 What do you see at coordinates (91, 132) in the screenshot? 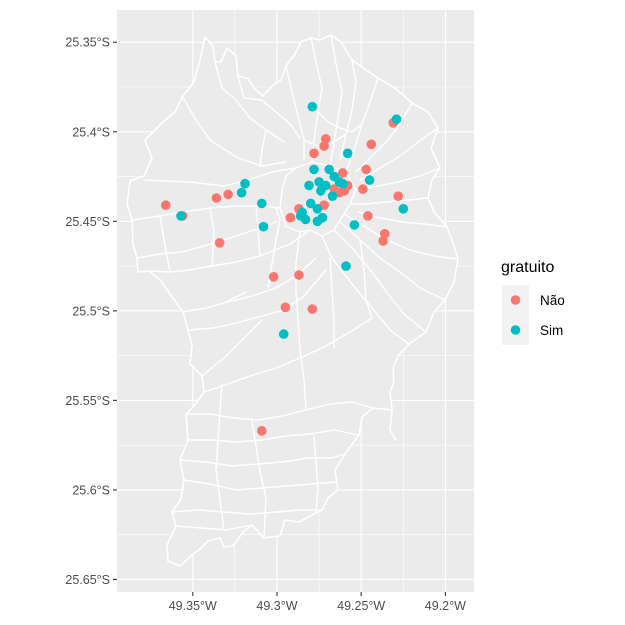
I see `y-tick-label: 25.4°S` at bounding box center [91, 132].